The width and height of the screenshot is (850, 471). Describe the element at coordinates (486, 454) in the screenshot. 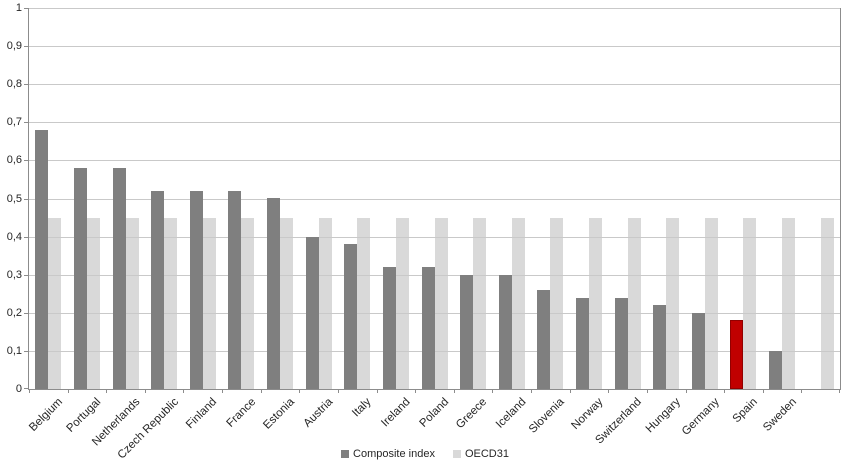

I see `legend-label-oecd31: OECD31` at that location.